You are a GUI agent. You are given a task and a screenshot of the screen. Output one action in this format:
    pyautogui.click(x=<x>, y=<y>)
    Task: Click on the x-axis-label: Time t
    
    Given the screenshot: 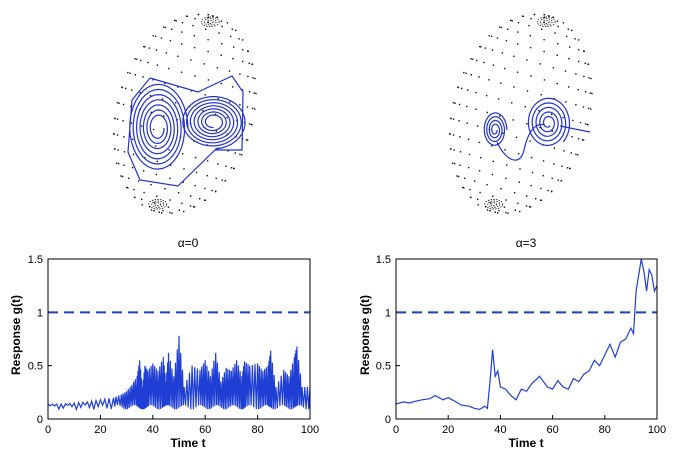 What is the action you would take?
    pyautogui.click(x=187, y=443)
    